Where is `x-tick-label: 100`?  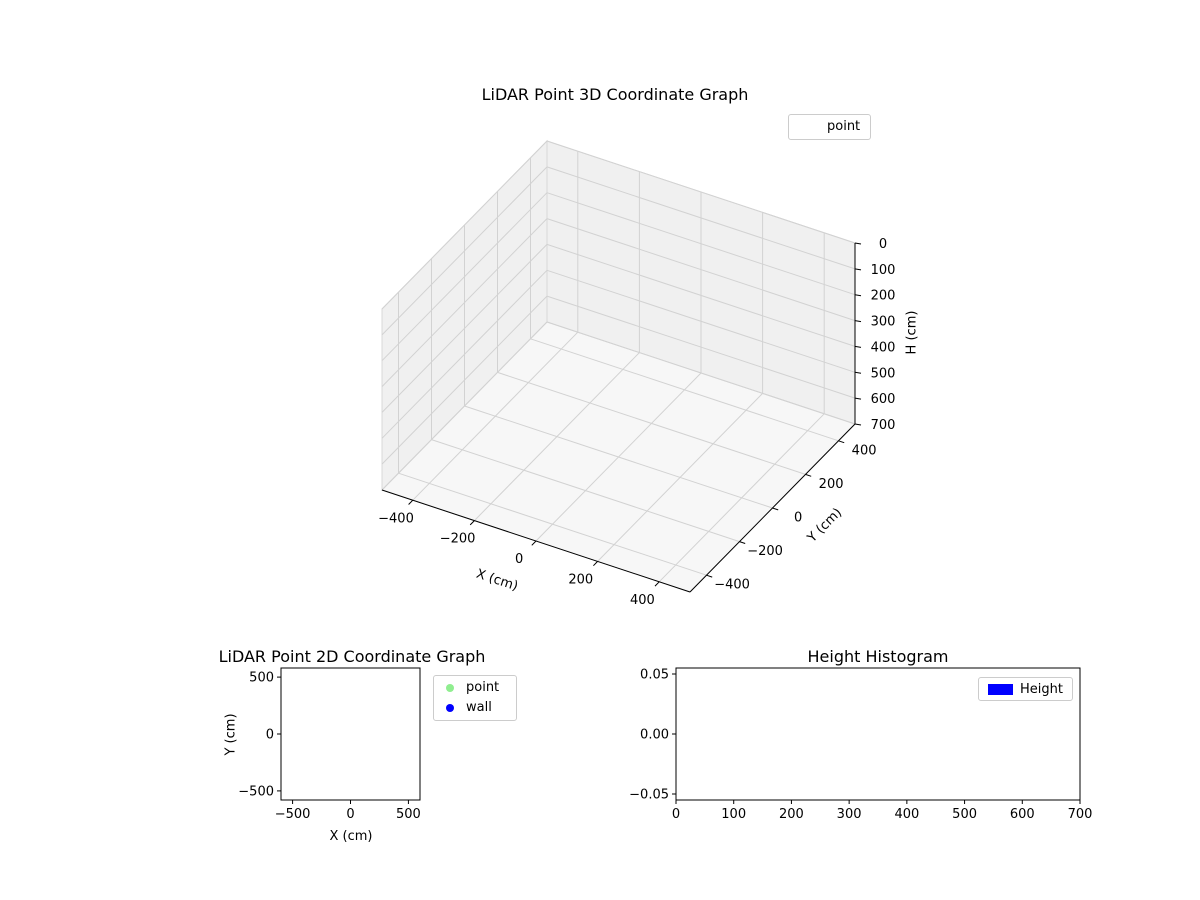
x-tick-label: 100 is located at coordinates (733, 814).